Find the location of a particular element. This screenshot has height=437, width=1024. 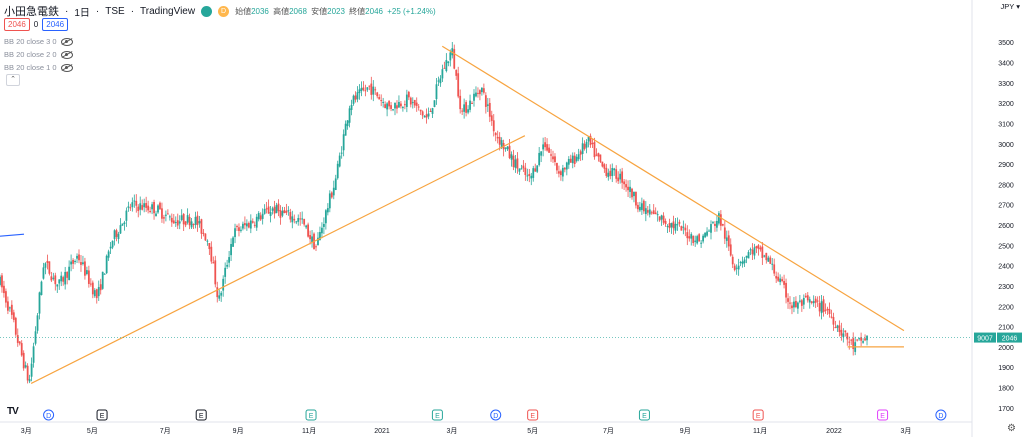

market-status-icon is located at coordinates (207, 11).